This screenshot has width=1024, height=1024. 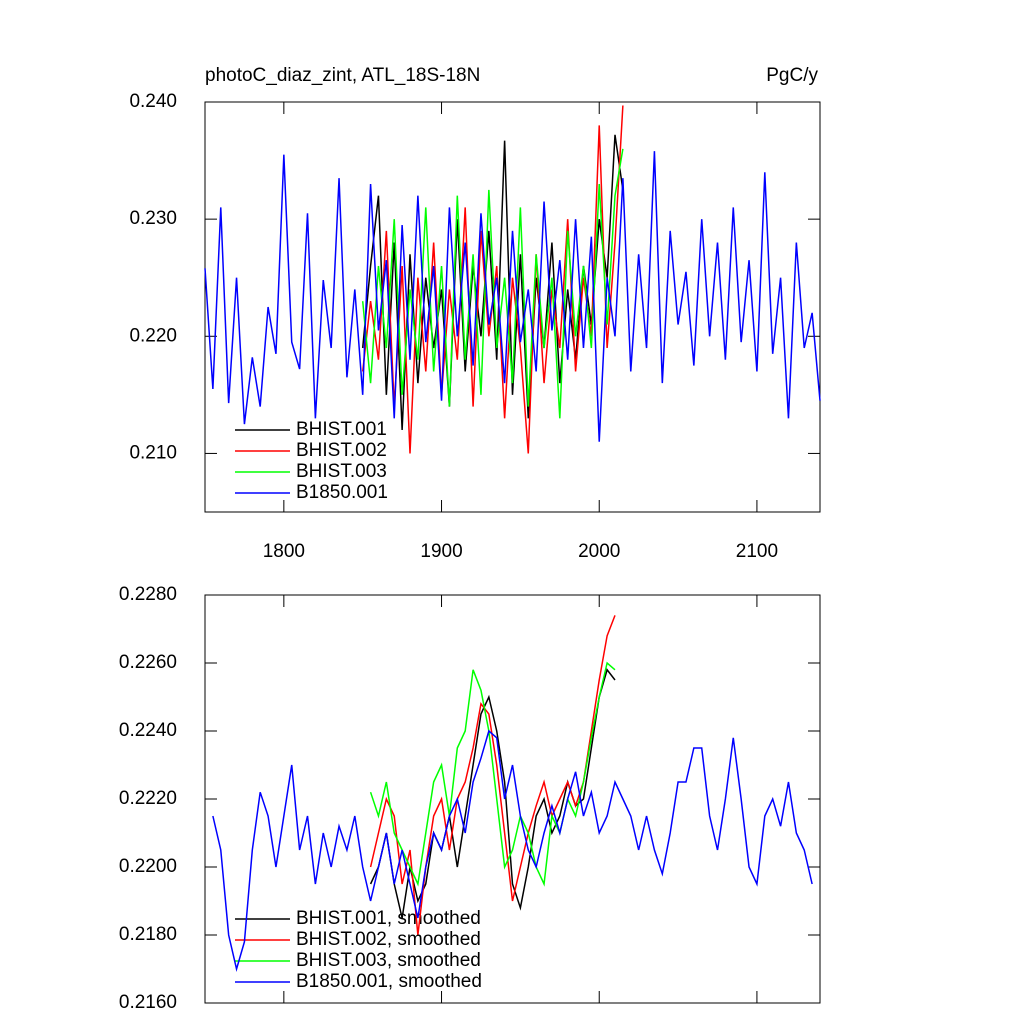 I want to click on units-label: PgC/y, so click(x=792, y=75).